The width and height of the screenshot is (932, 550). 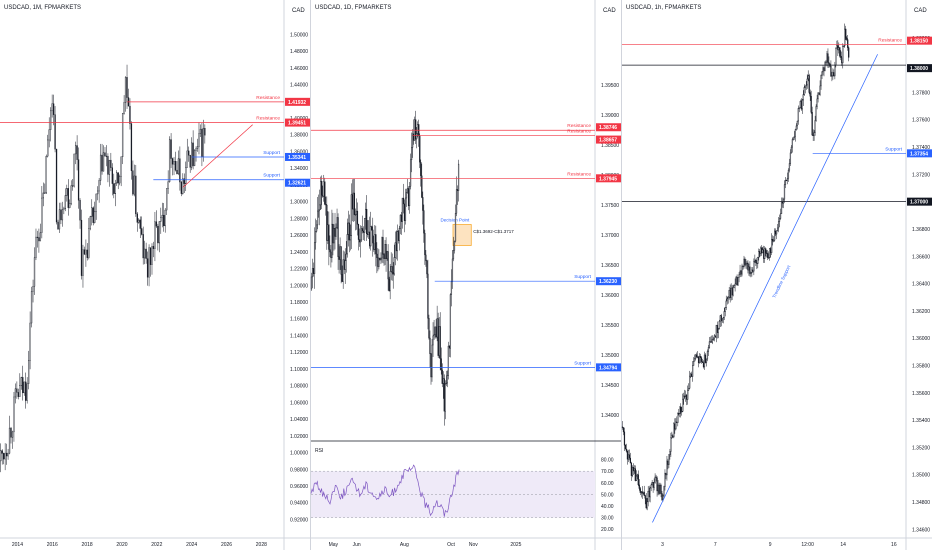 What do you see at coordinates (919, 69) in the screenshot?
I see `black-price-value: 1.38000` at bounding box center [919, 69].